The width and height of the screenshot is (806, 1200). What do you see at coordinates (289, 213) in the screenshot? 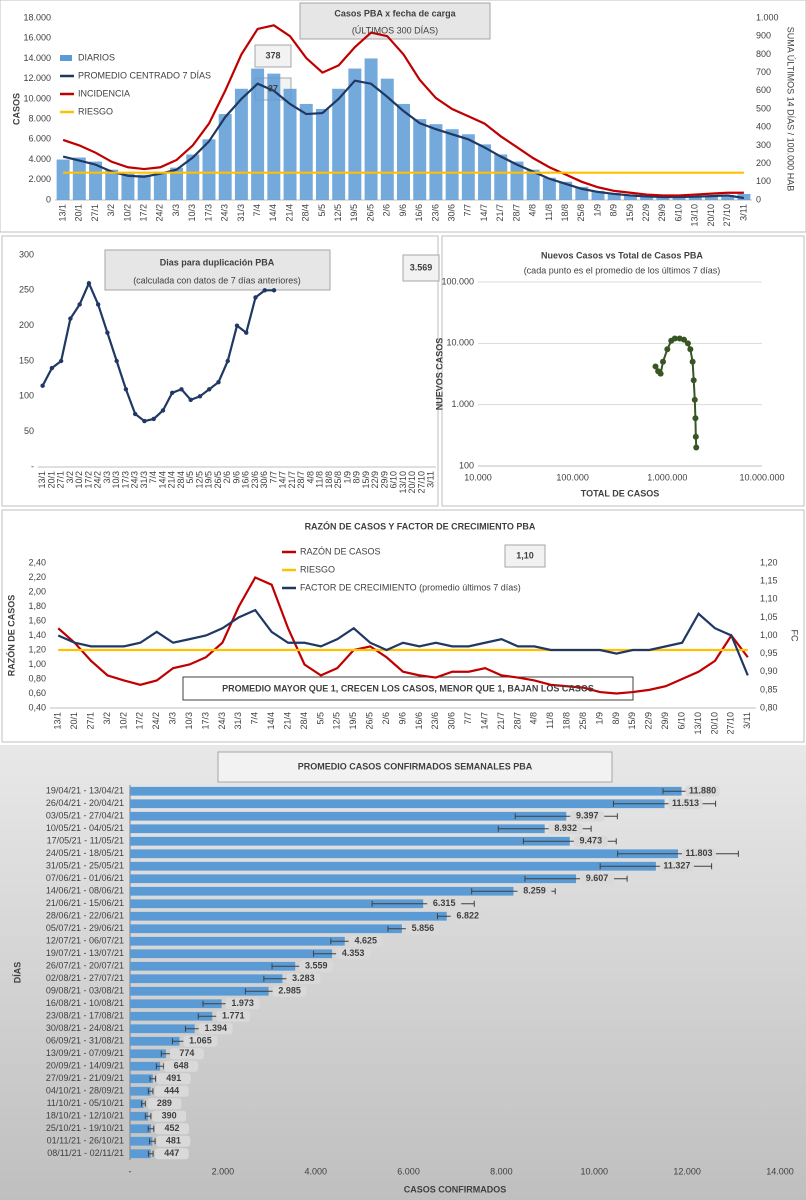
I see `x-tick-label: 21/4` at bounding box center [289, 213].